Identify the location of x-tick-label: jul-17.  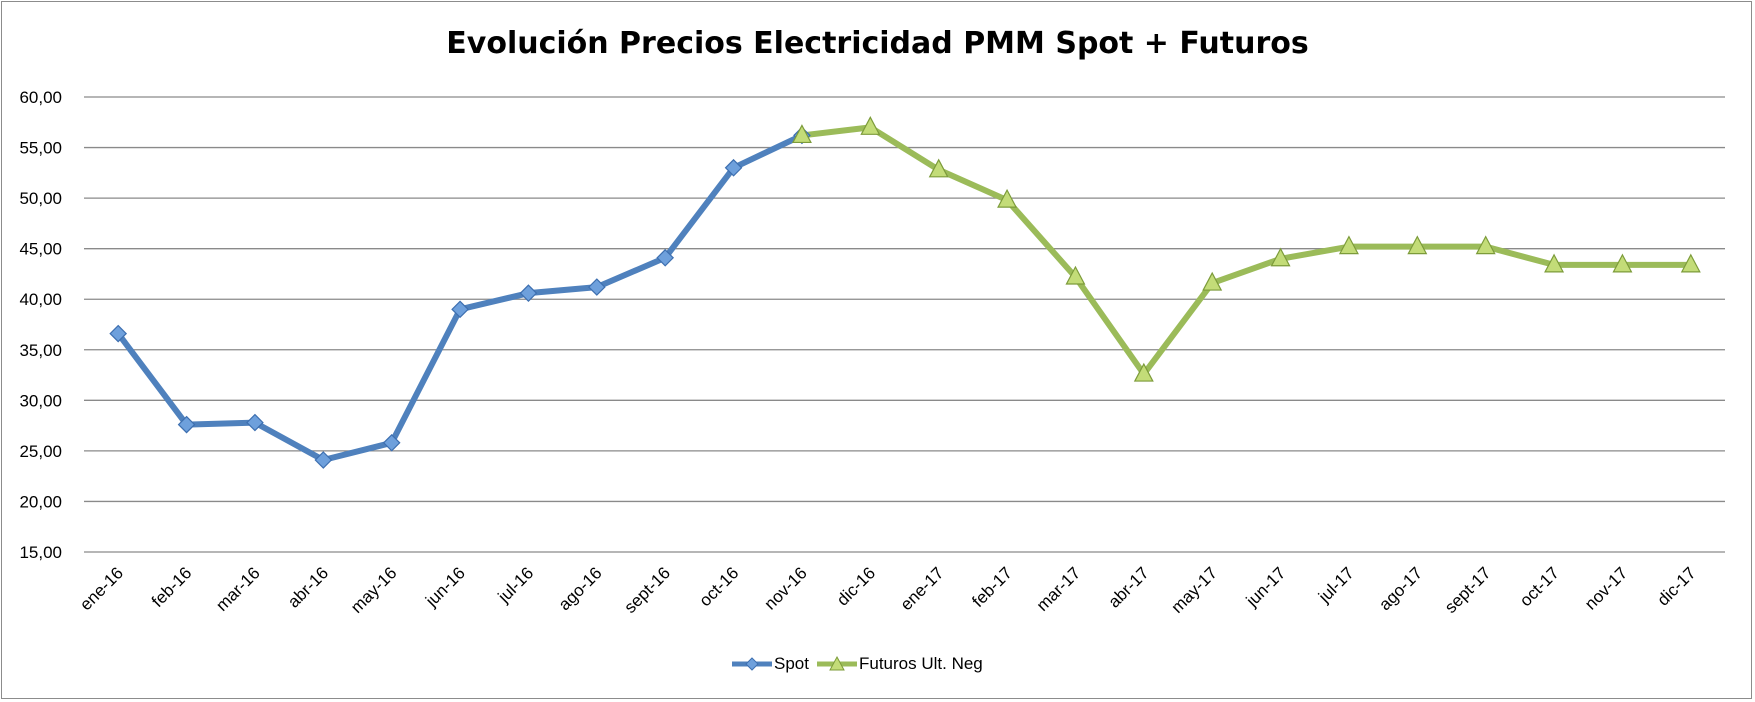
(1336, 585).